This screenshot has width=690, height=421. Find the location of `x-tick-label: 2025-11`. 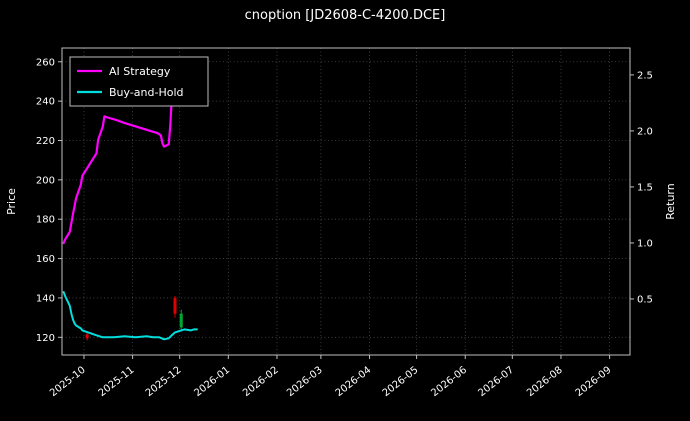

x-tick-label: 2025-11 is located at coordinates (117, 382).